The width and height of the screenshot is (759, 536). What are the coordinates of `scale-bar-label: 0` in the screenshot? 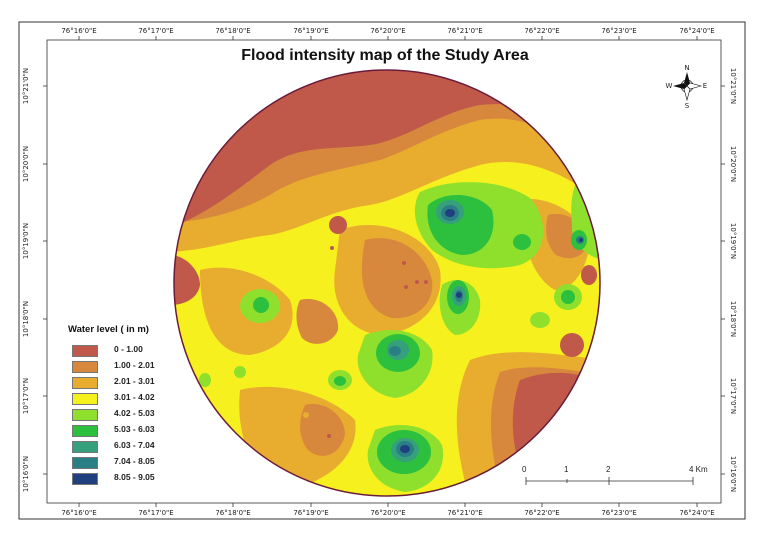 It's located at (524, 469).